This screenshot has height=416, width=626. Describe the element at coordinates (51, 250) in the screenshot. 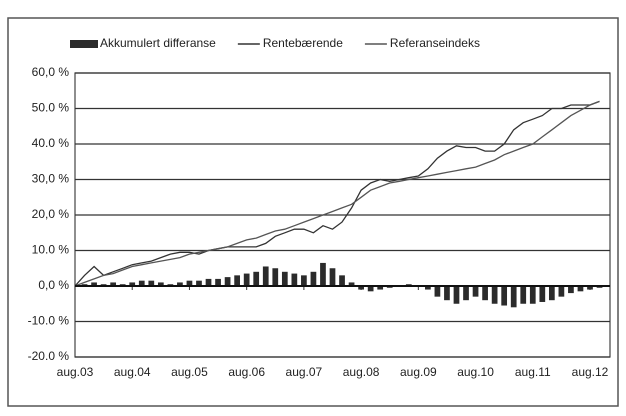

I see `y-tick-label: 10.0 %` at that location.